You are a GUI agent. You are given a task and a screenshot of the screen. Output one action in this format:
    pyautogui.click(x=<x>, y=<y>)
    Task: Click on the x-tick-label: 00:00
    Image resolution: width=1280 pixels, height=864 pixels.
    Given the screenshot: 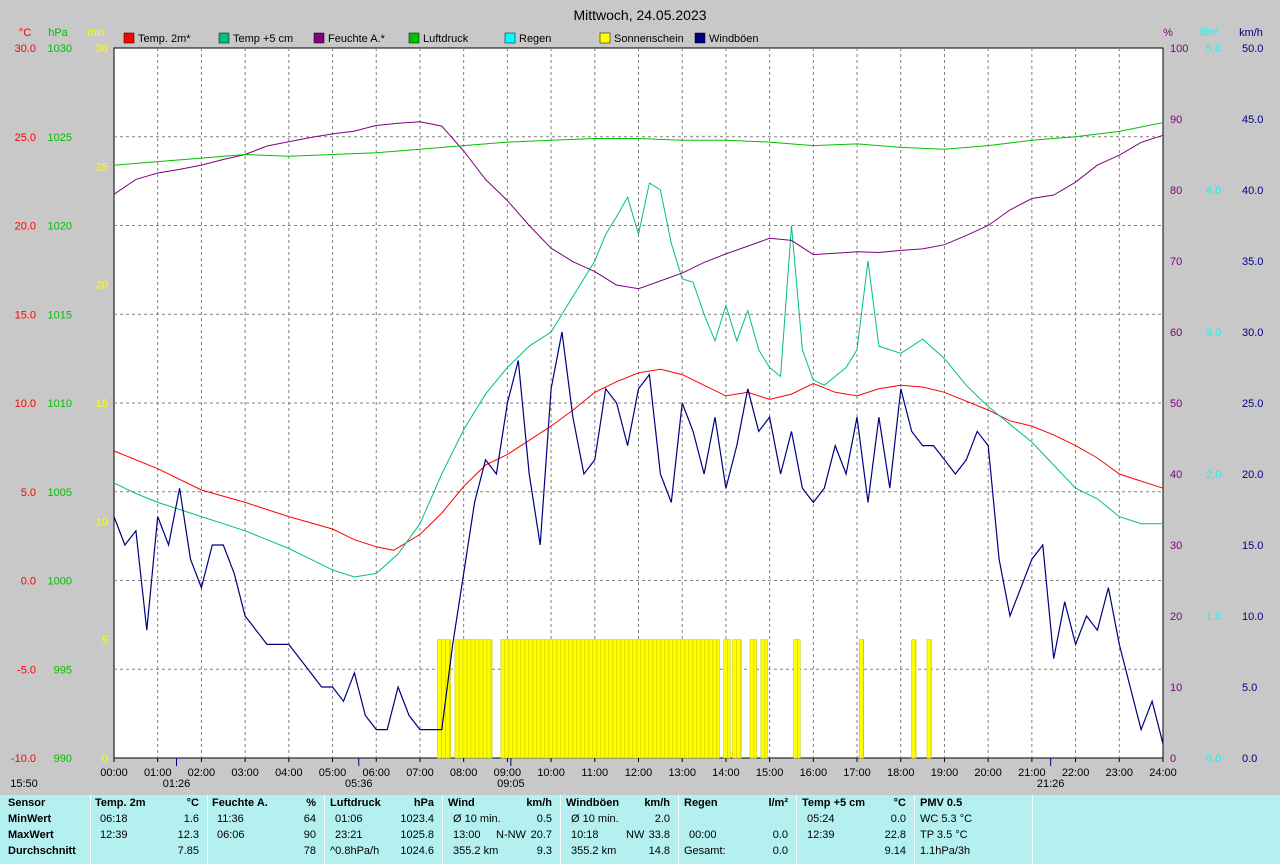 What is the action you would take?
    pyautogui.click(x=114, y=773)
    